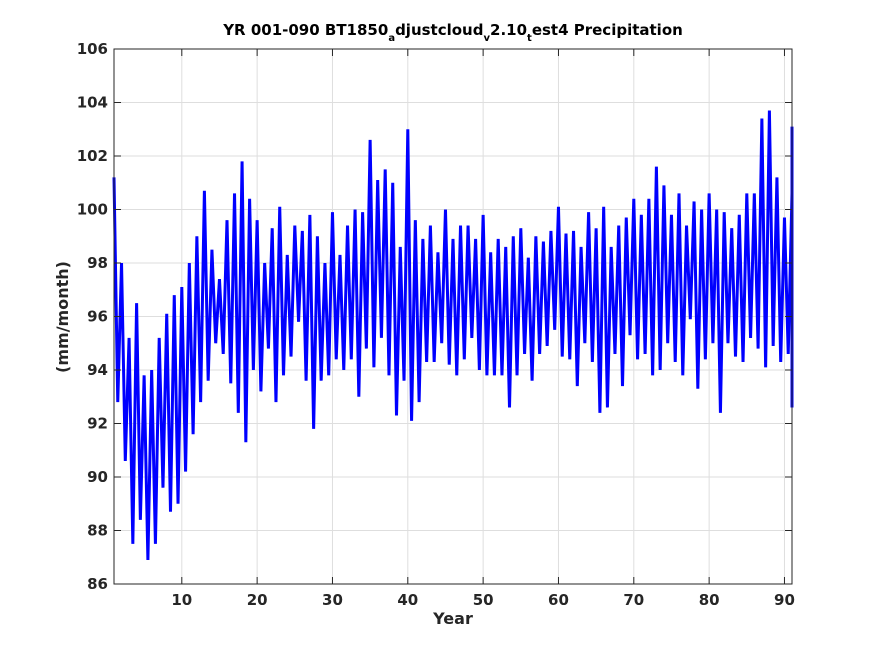  I want to click on title-segment: t, so click(529, 38).